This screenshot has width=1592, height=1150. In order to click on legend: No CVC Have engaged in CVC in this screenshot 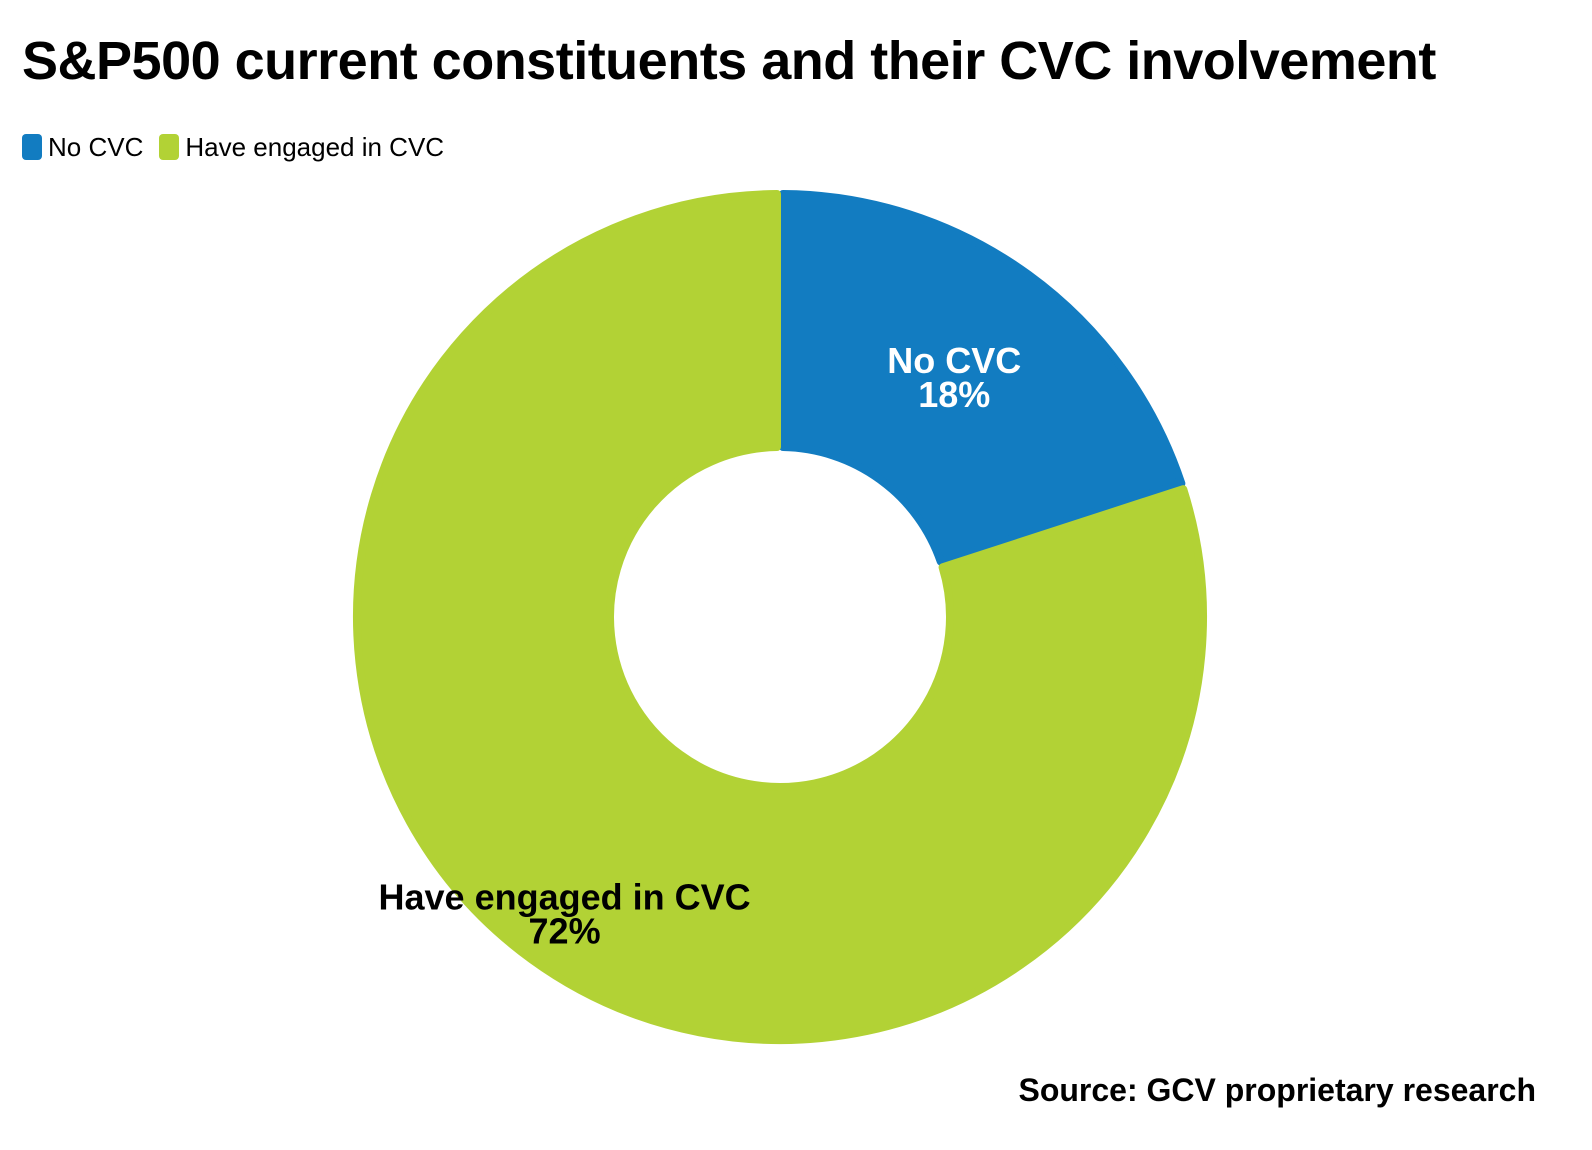, I will do `click(241, 147)`.